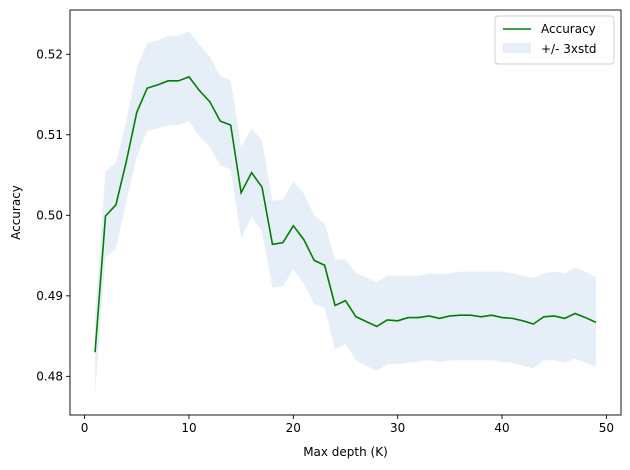  I want to click on x-tick-label: 30, so click(397, 428).